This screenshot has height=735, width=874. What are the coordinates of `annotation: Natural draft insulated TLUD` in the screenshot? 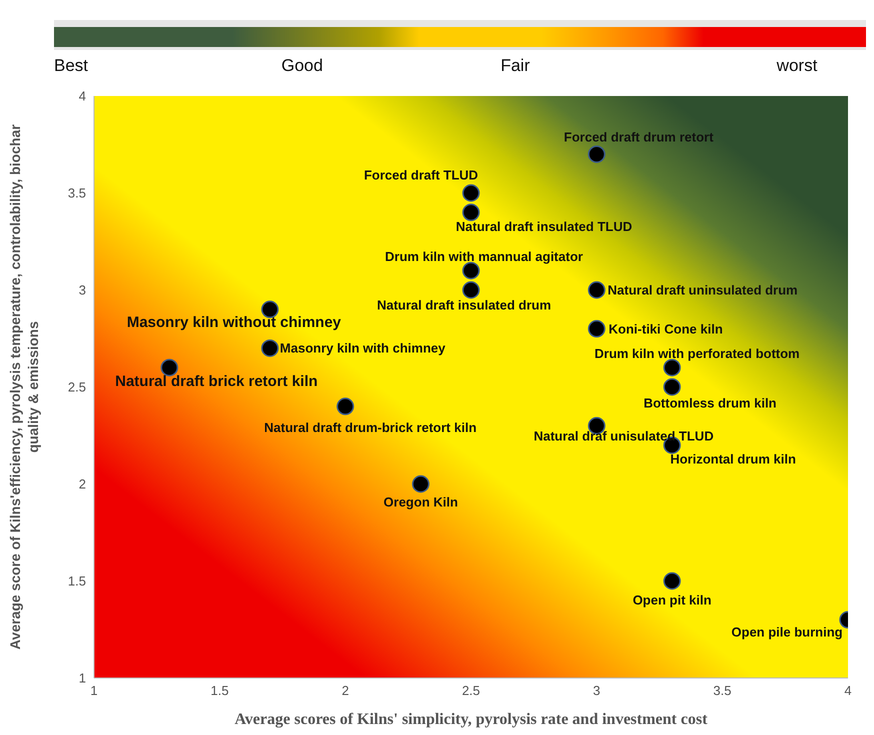 It's located at (544, 226).